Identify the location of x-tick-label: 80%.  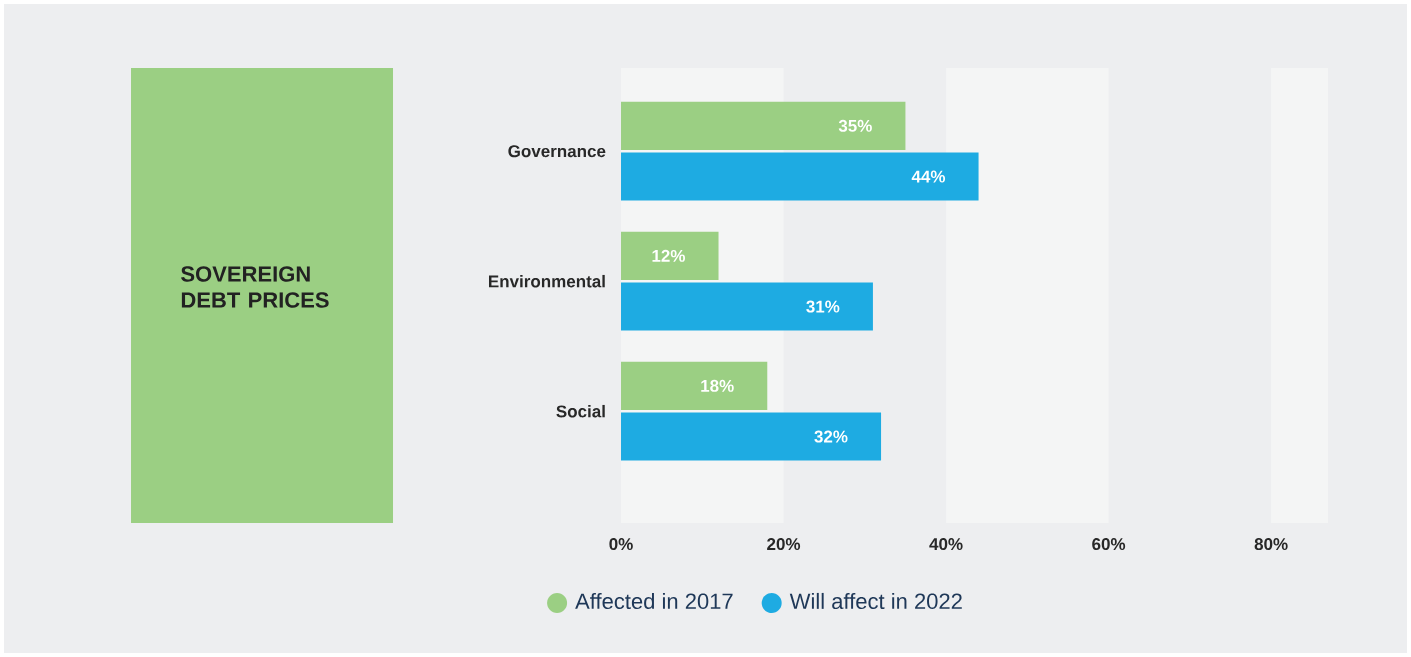
(1271, 544).